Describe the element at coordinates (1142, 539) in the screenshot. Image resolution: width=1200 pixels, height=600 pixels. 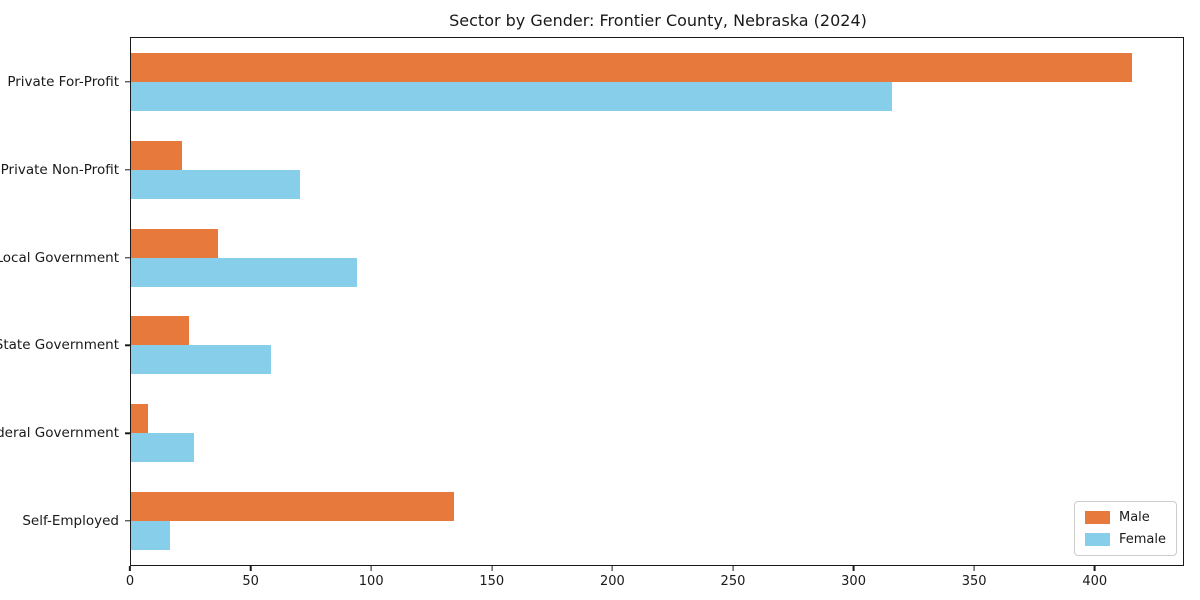
I see `legend-label-female: Female` at that location.